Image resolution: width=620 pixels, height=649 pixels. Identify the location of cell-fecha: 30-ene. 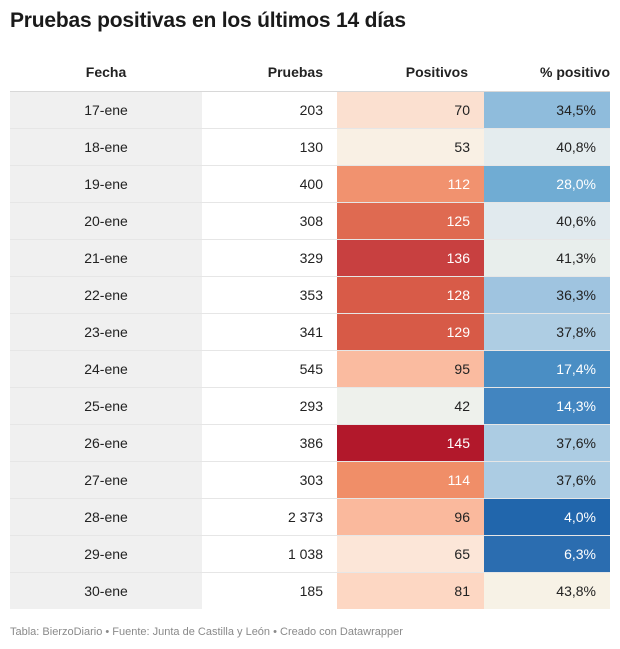
(106, 590).